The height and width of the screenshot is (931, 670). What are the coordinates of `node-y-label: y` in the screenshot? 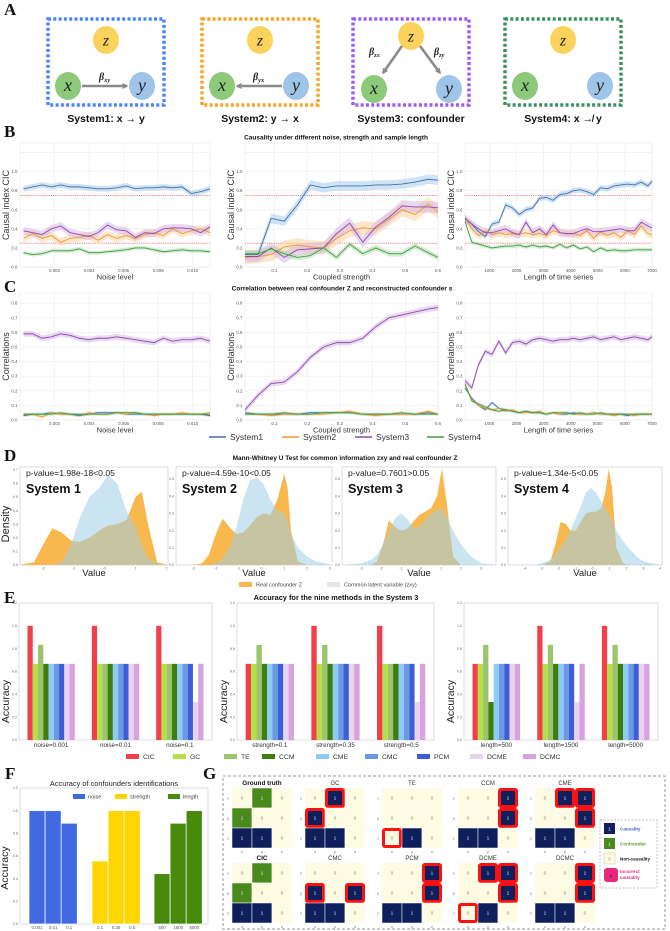 It's located at (599, 85).